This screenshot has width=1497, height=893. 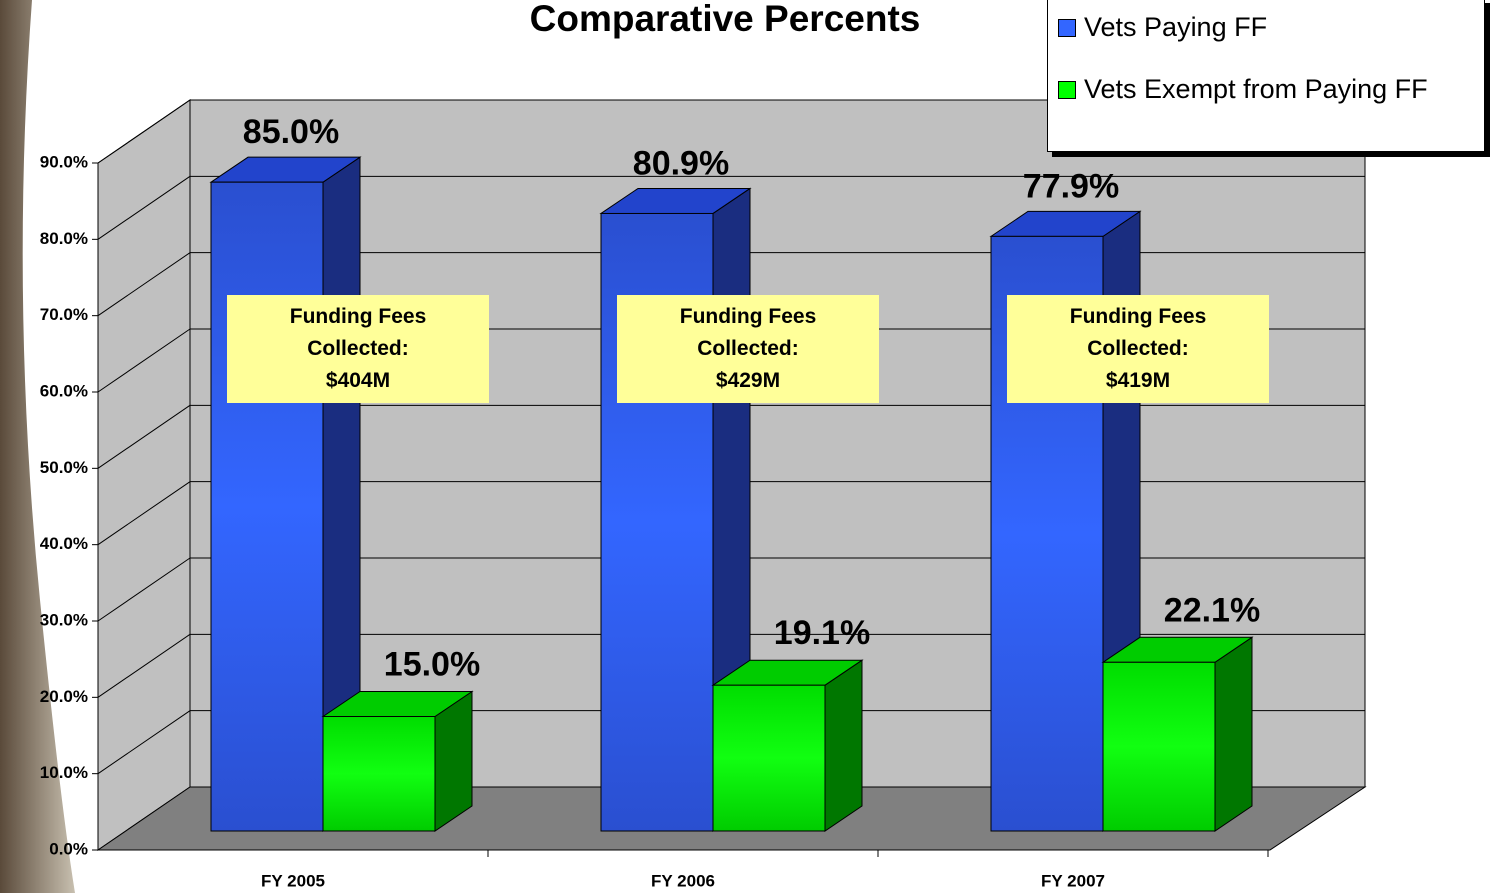 I want to click on y-tick-label: 20.0%, so click(x=64, y=696).